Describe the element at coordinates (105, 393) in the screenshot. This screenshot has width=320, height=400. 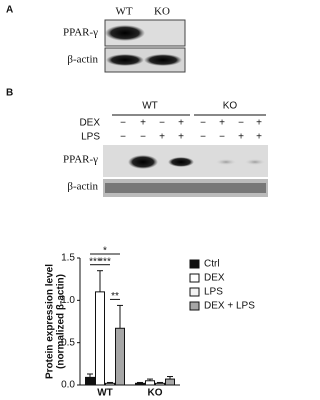
I see `x-tick-label: WT` at that location.